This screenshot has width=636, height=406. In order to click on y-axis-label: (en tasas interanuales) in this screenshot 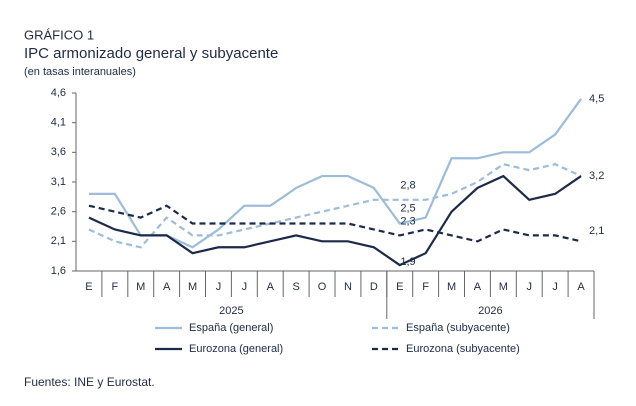, I will do `click(80, 72)`.